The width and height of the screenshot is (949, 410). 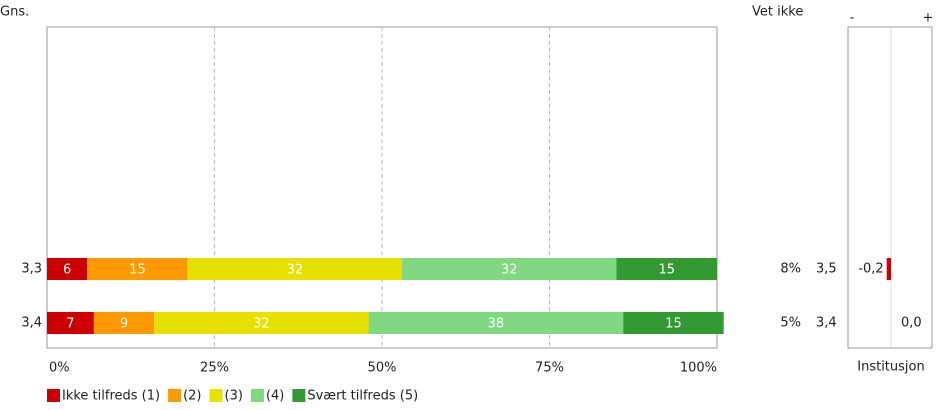 What do you see at coordinates (890, 367) in the screenshot?
I see `institution-title: Institusjon` at bounding box center [890, 367].